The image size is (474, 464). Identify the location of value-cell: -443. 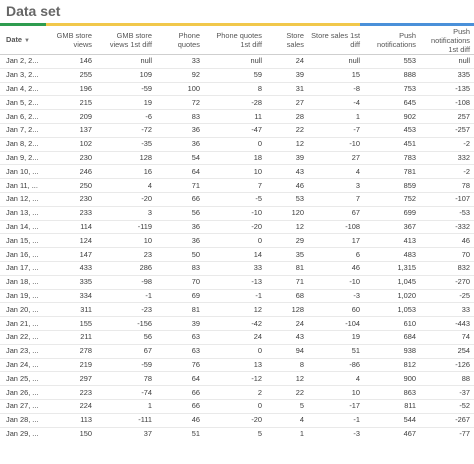
(447, 323).